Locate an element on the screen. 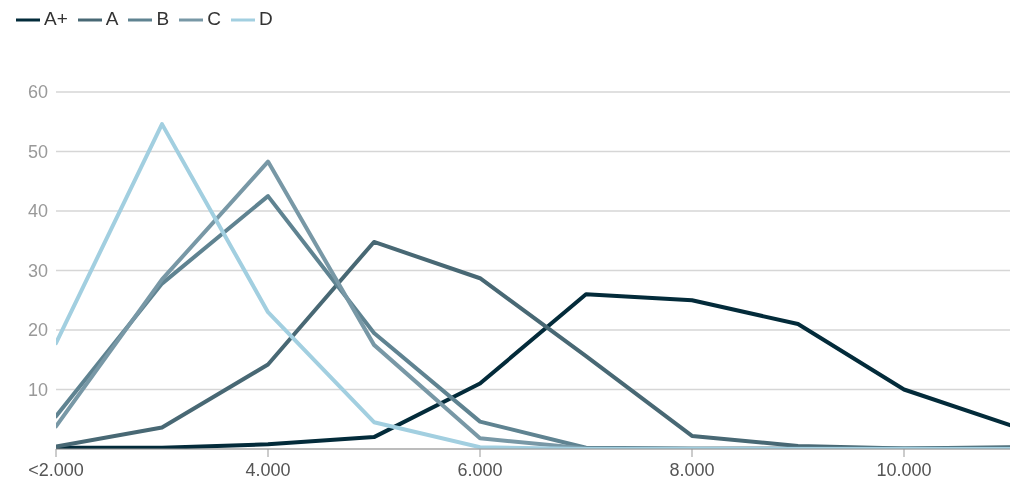 The image size is (1026, 502). y-tick-label: 20 is located at coordinates (37, 330).